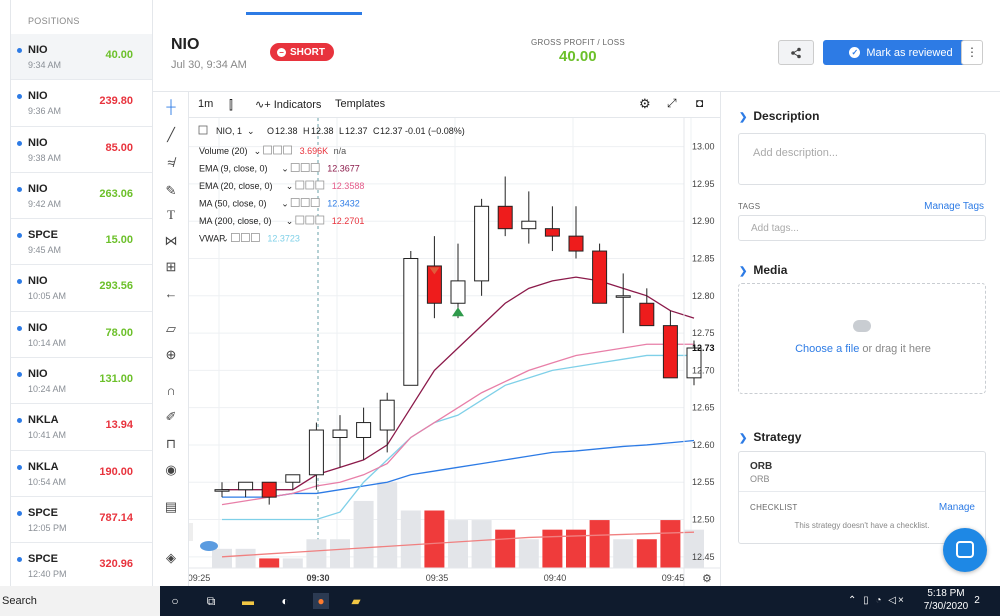  I want to click on position-item: NIO 10:05 AM 293.56, so click(81, 288).